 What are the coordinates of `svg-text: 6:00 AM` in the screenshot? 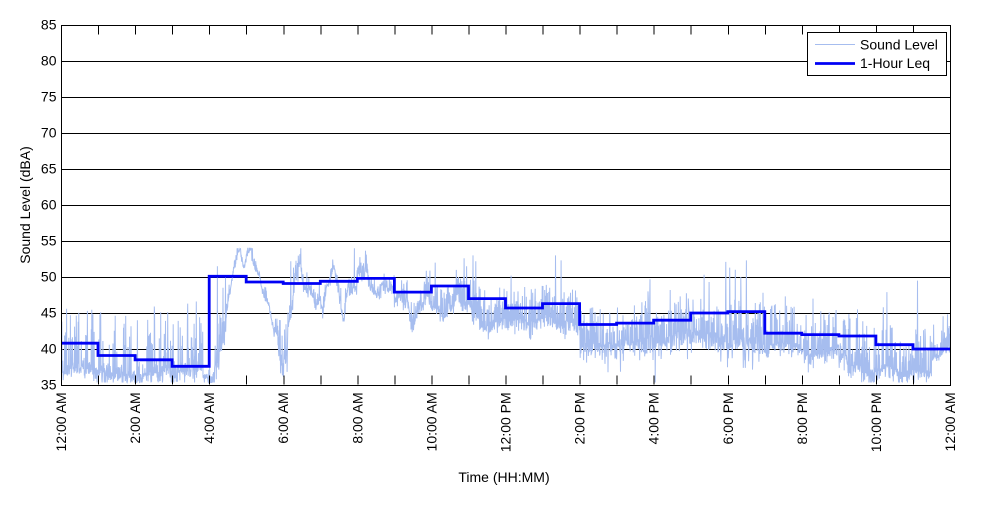 It's located at (283, 417).